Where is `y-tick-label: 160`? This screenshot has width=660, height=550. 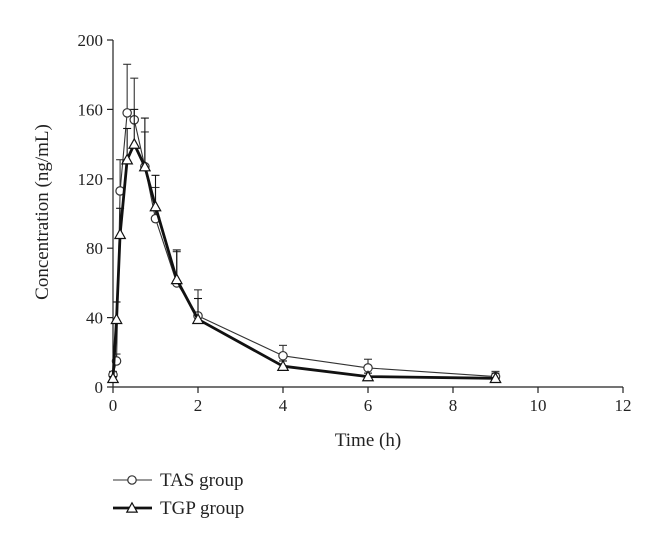 y-tick-label: 160 is located at coordinates (91, 109).